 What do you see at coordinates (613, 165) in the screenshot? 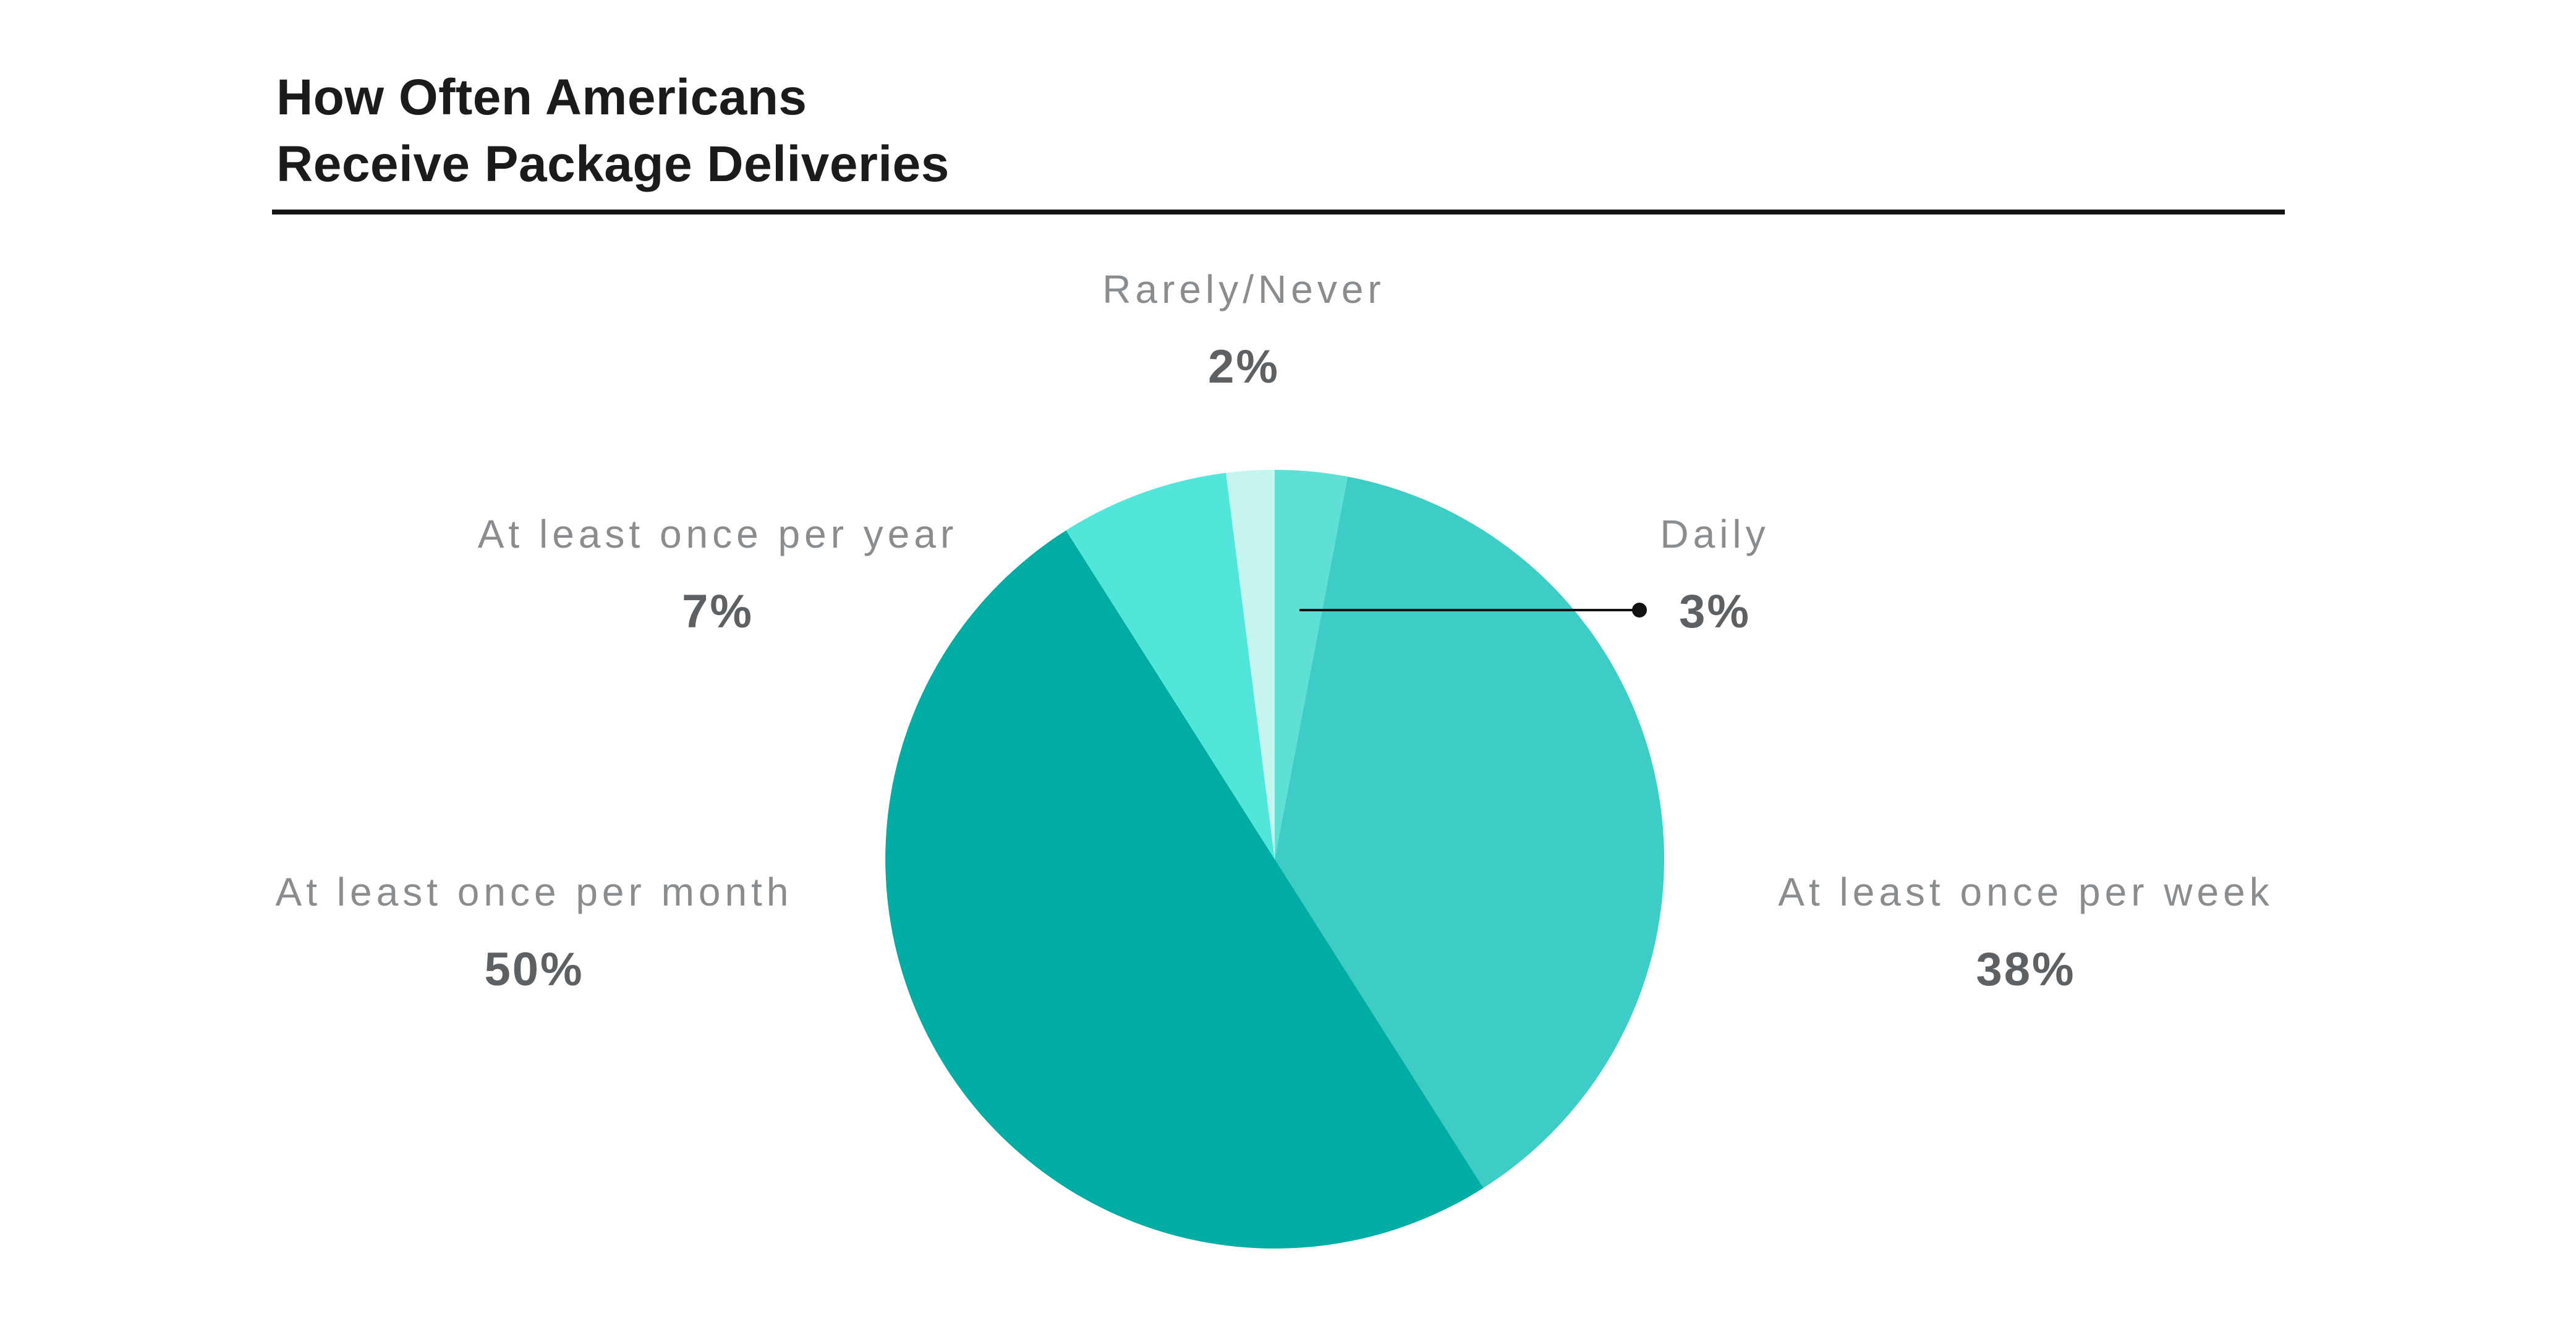
I see `page-title-line2: Receive Package Deliveries` at bounding box center [613, 165].